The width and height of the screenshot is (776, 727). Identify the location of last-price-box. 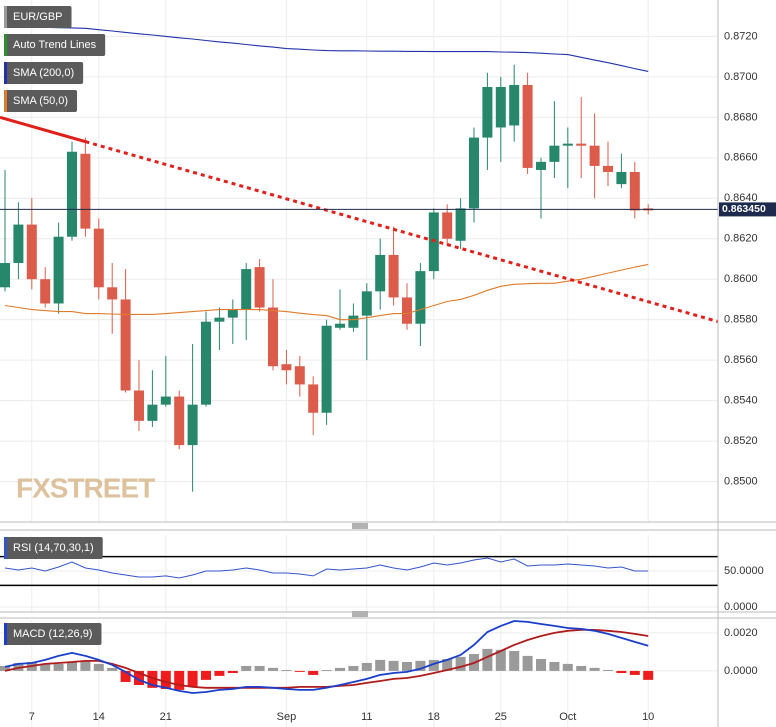
(747, 209).